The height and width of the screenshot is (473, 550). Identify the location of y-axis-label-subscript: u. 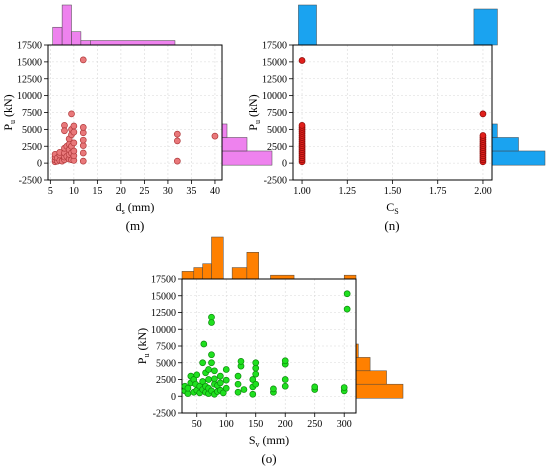
(12, 122).